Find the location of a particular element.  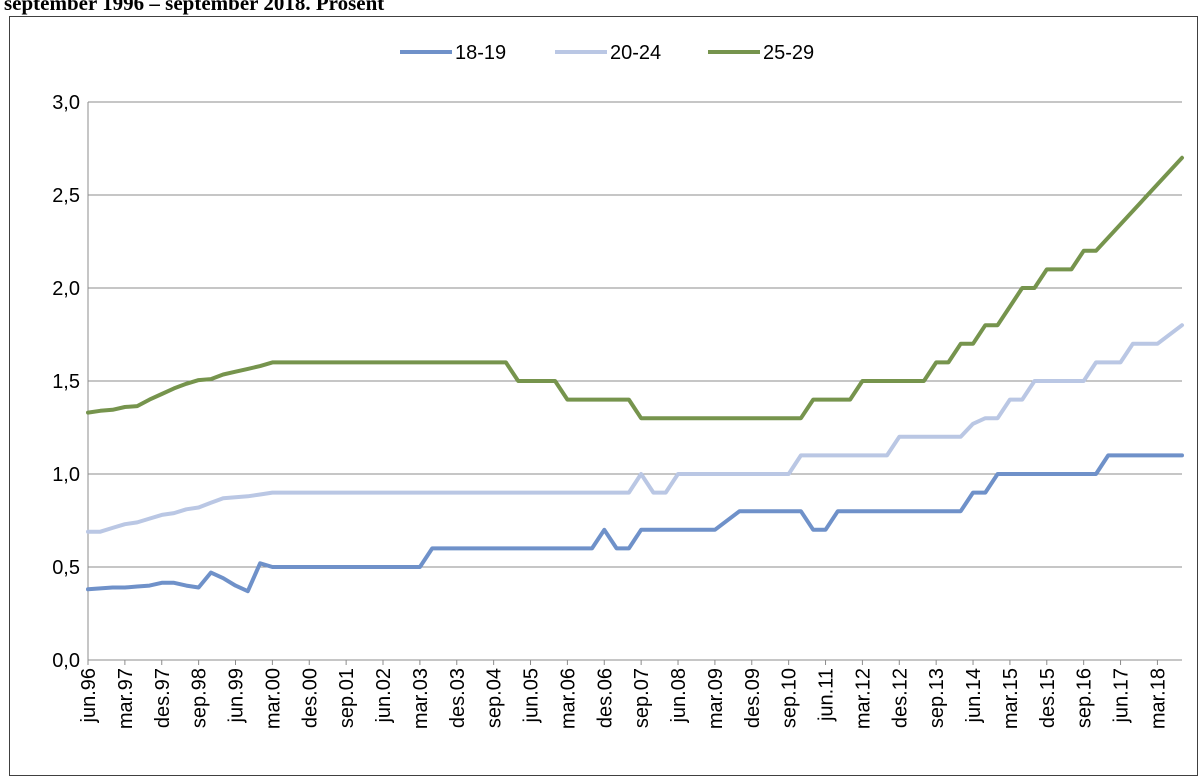

x-tick-label: sep.16 is located at coordinates (1085, 698).